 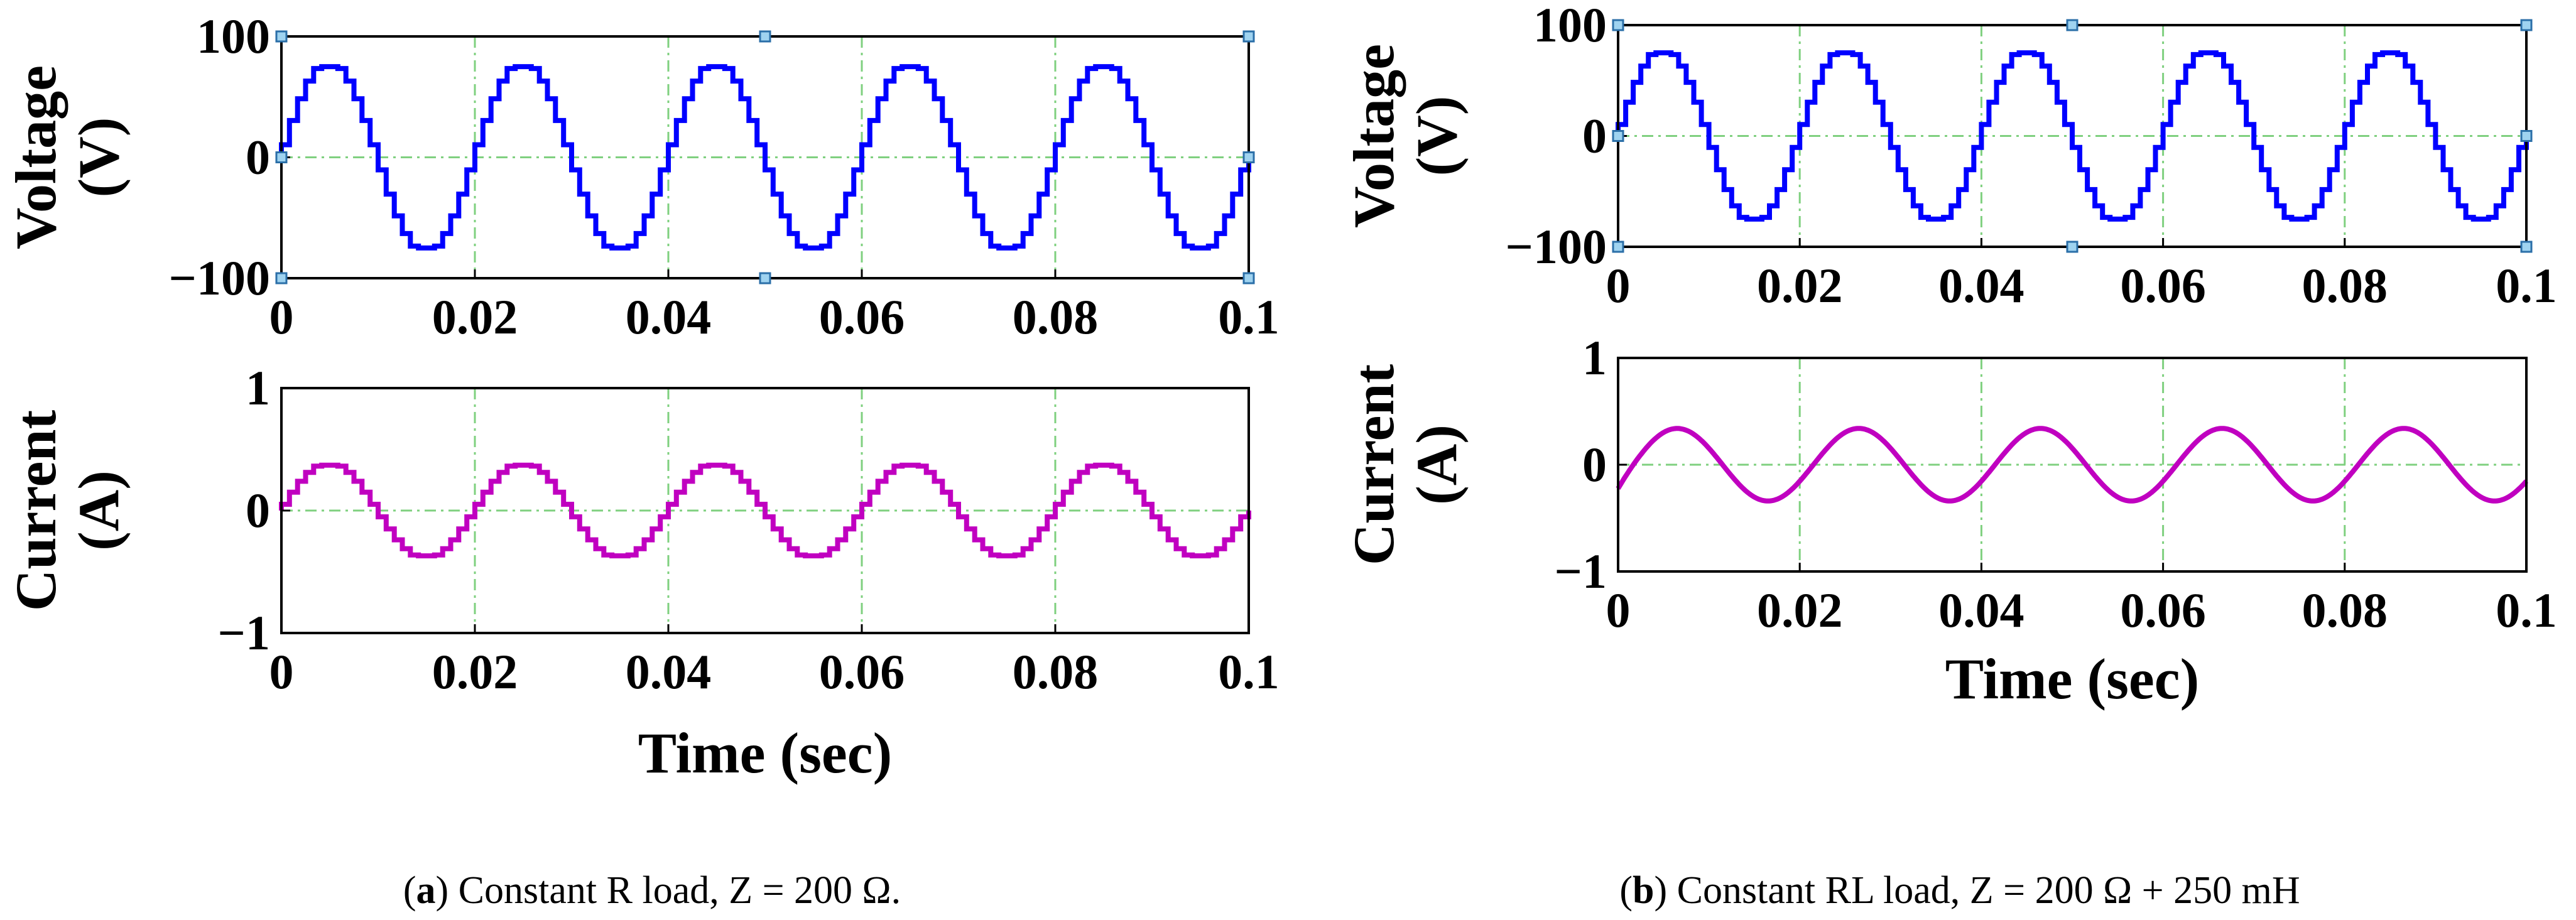 I want to click on caption-b: (b) Constant RL load, Z = 200 Ω + 250 mH, so click(x=1960, y=891).